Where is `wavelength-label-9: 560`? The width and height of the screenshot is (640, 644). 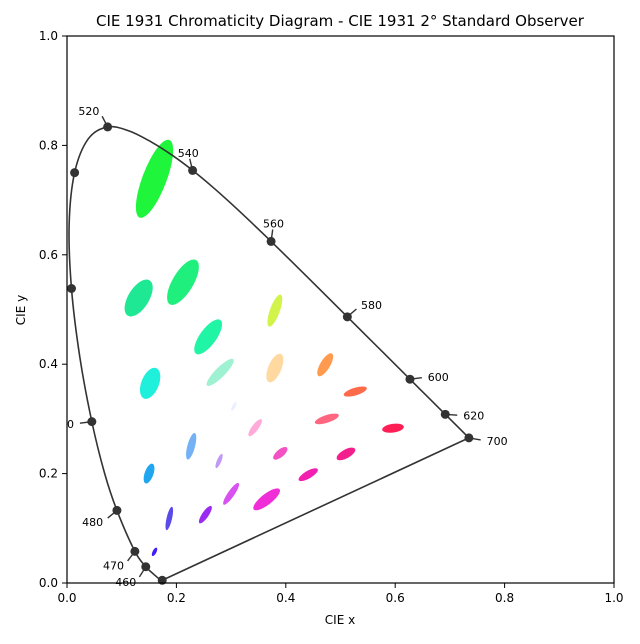
wavelength-label-9: 560 is located at coordinates (273, 224).